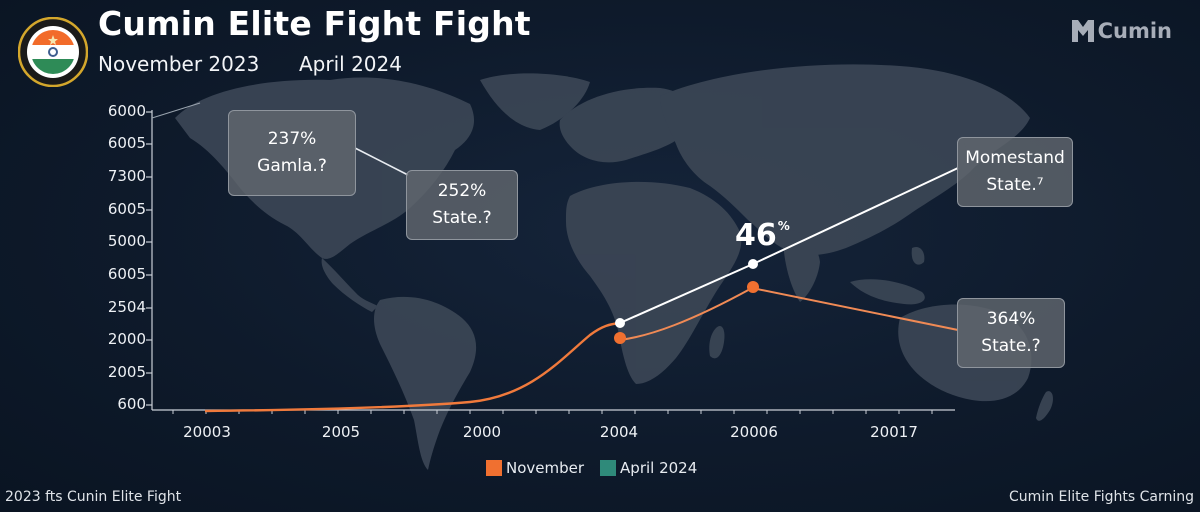 Image resolution: width=1200 pixels, height=512 pixels. I want to click on brand-name: Cumin, so click(1134, 31).